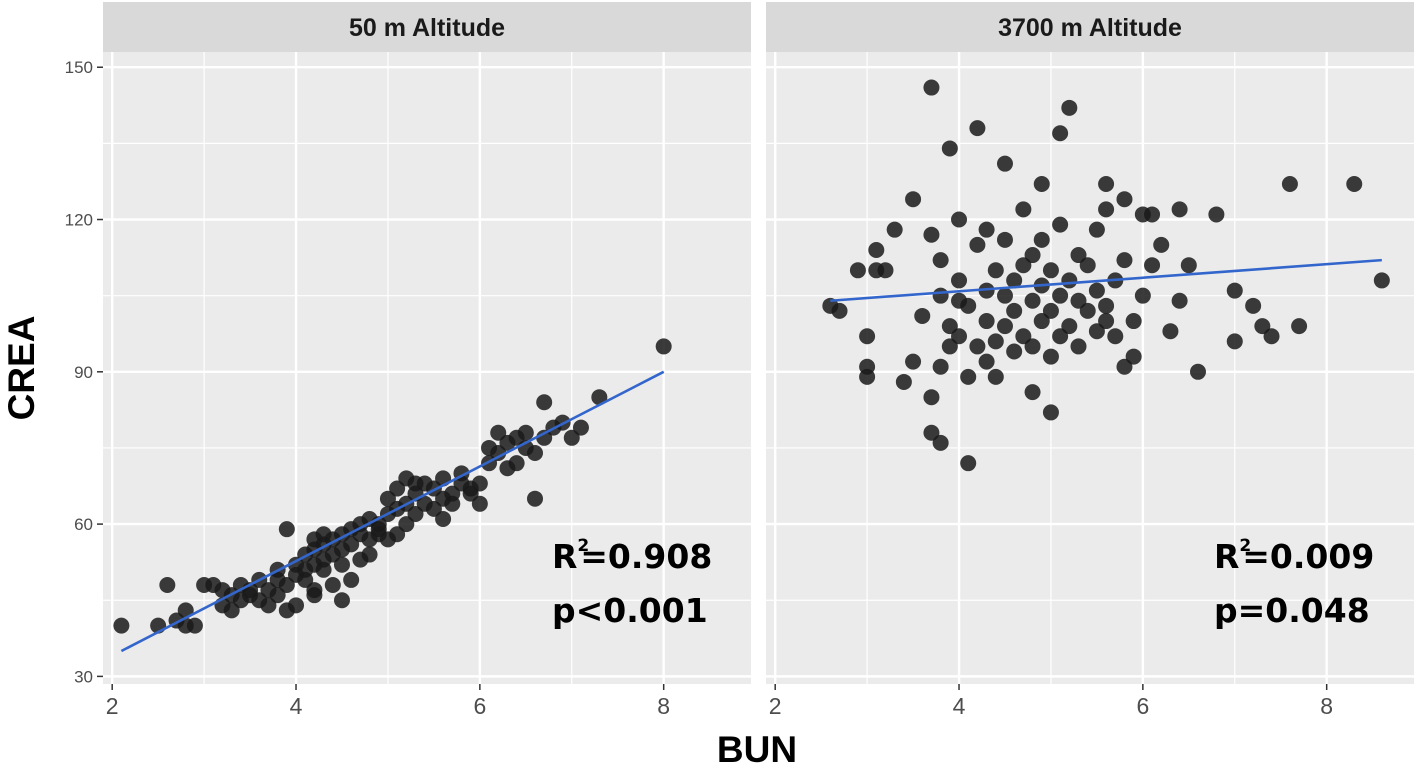 This screenshot has width=1418, height=768. Describe the element at coordinates (630, 610) in the screenshot. I see `p-label-50m: p<0.001` at that location.